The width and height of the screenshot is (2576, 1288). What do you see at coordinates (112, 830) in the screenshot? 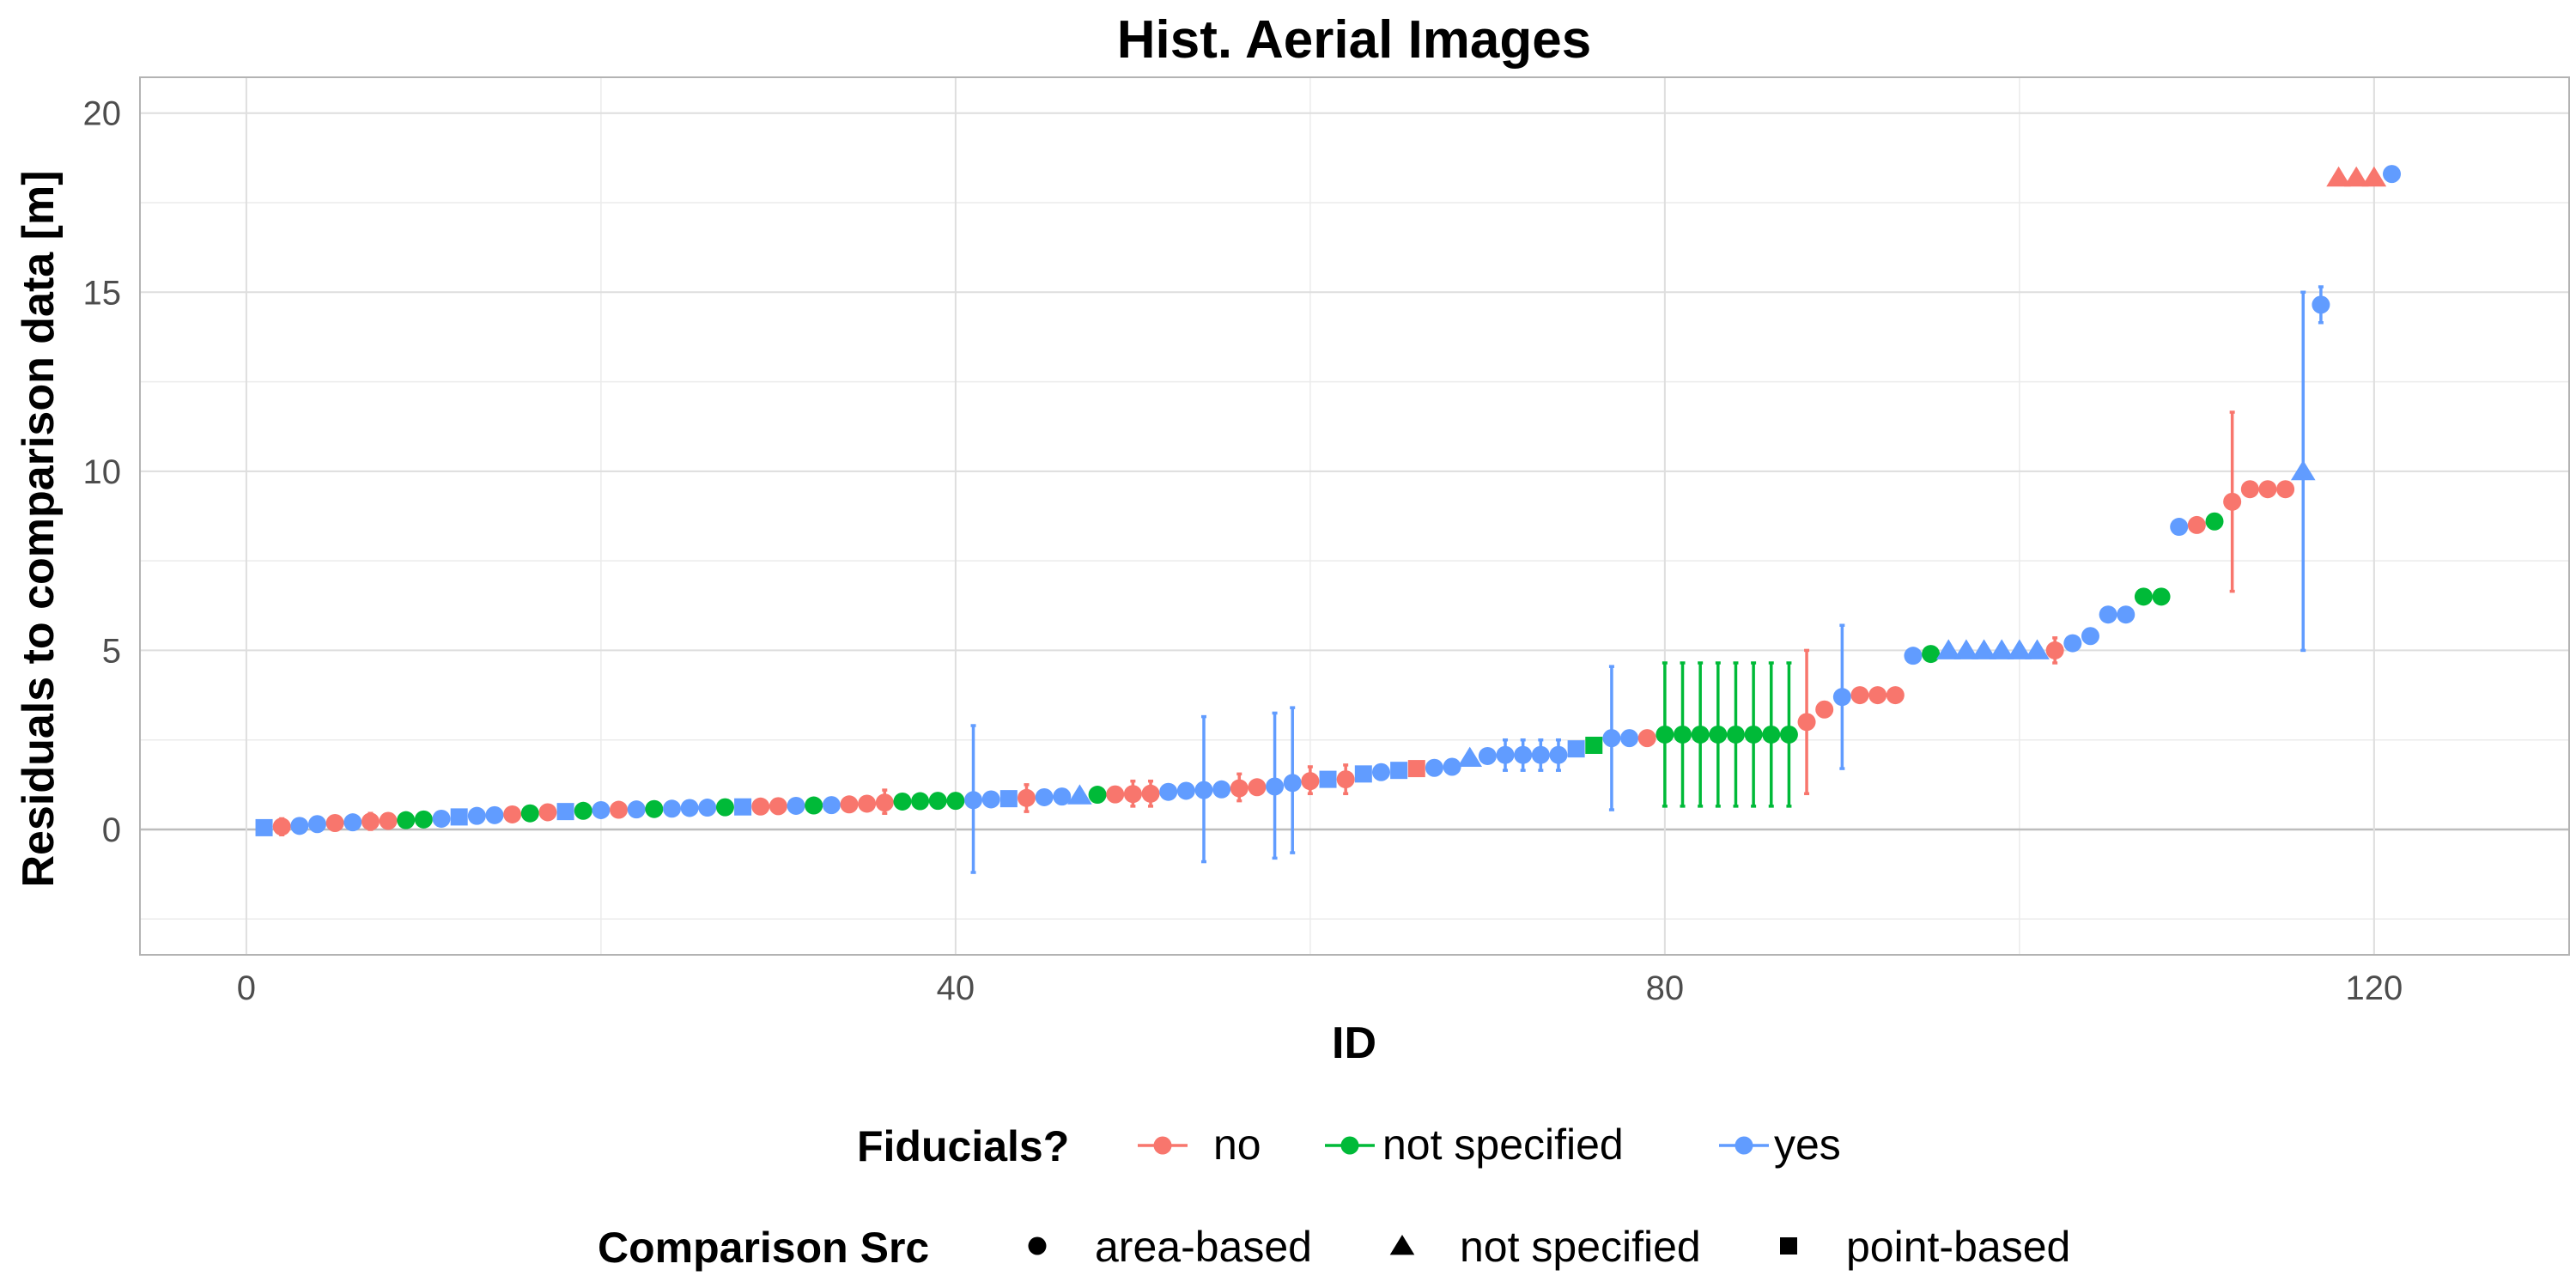
I see `y-tick-label: 0` at bounding box center [112, 830].